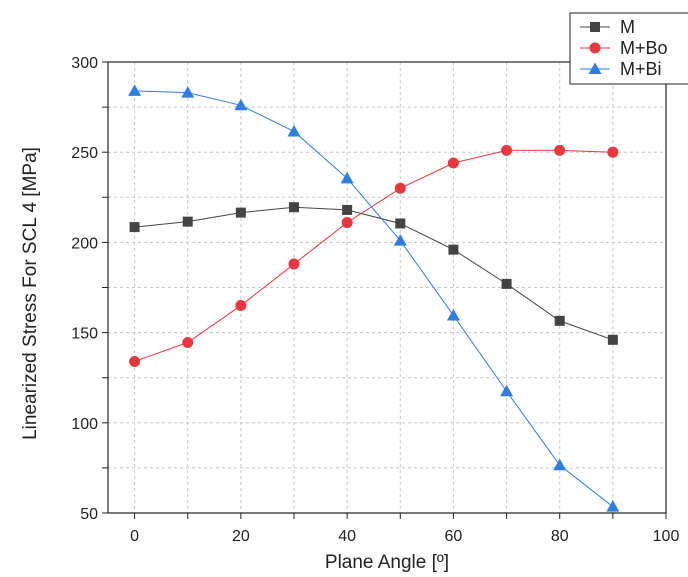 The width and height of the screenshot is (688, 577). I want to click on y-tick-label: 50, so click(89, 514).